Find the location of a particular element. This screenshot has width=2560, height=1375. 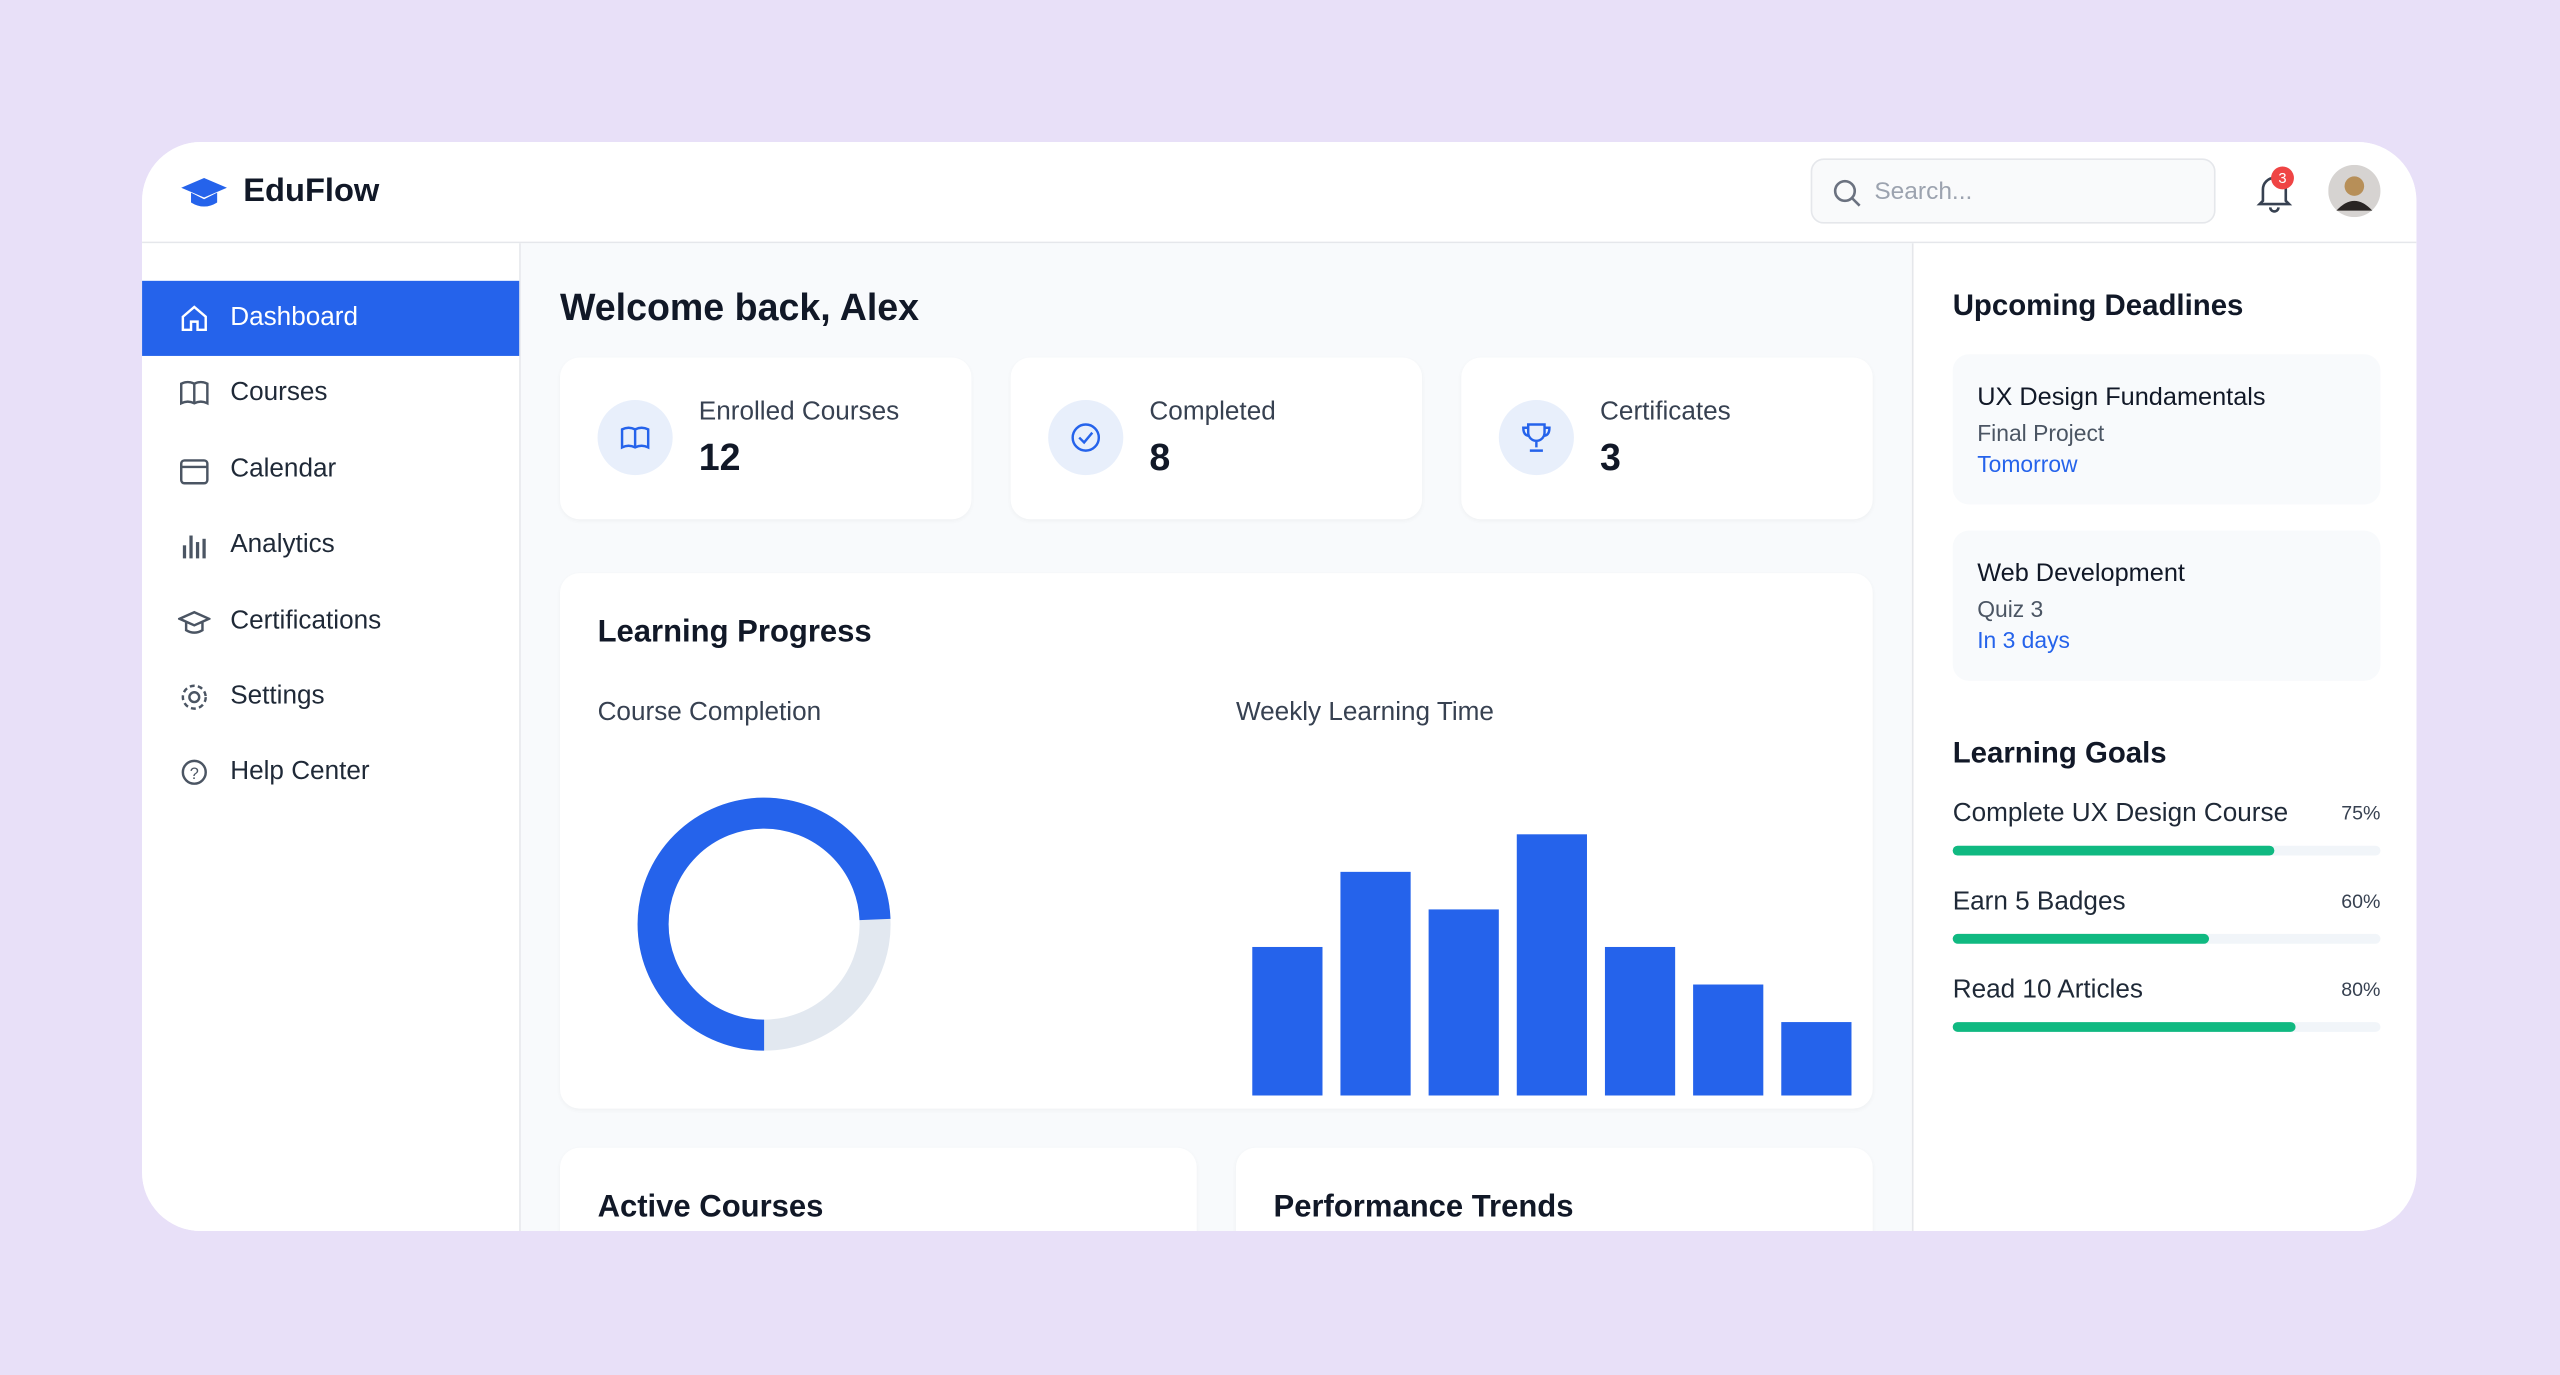

stat-value: 3 is located at coordinates (1610, 457).